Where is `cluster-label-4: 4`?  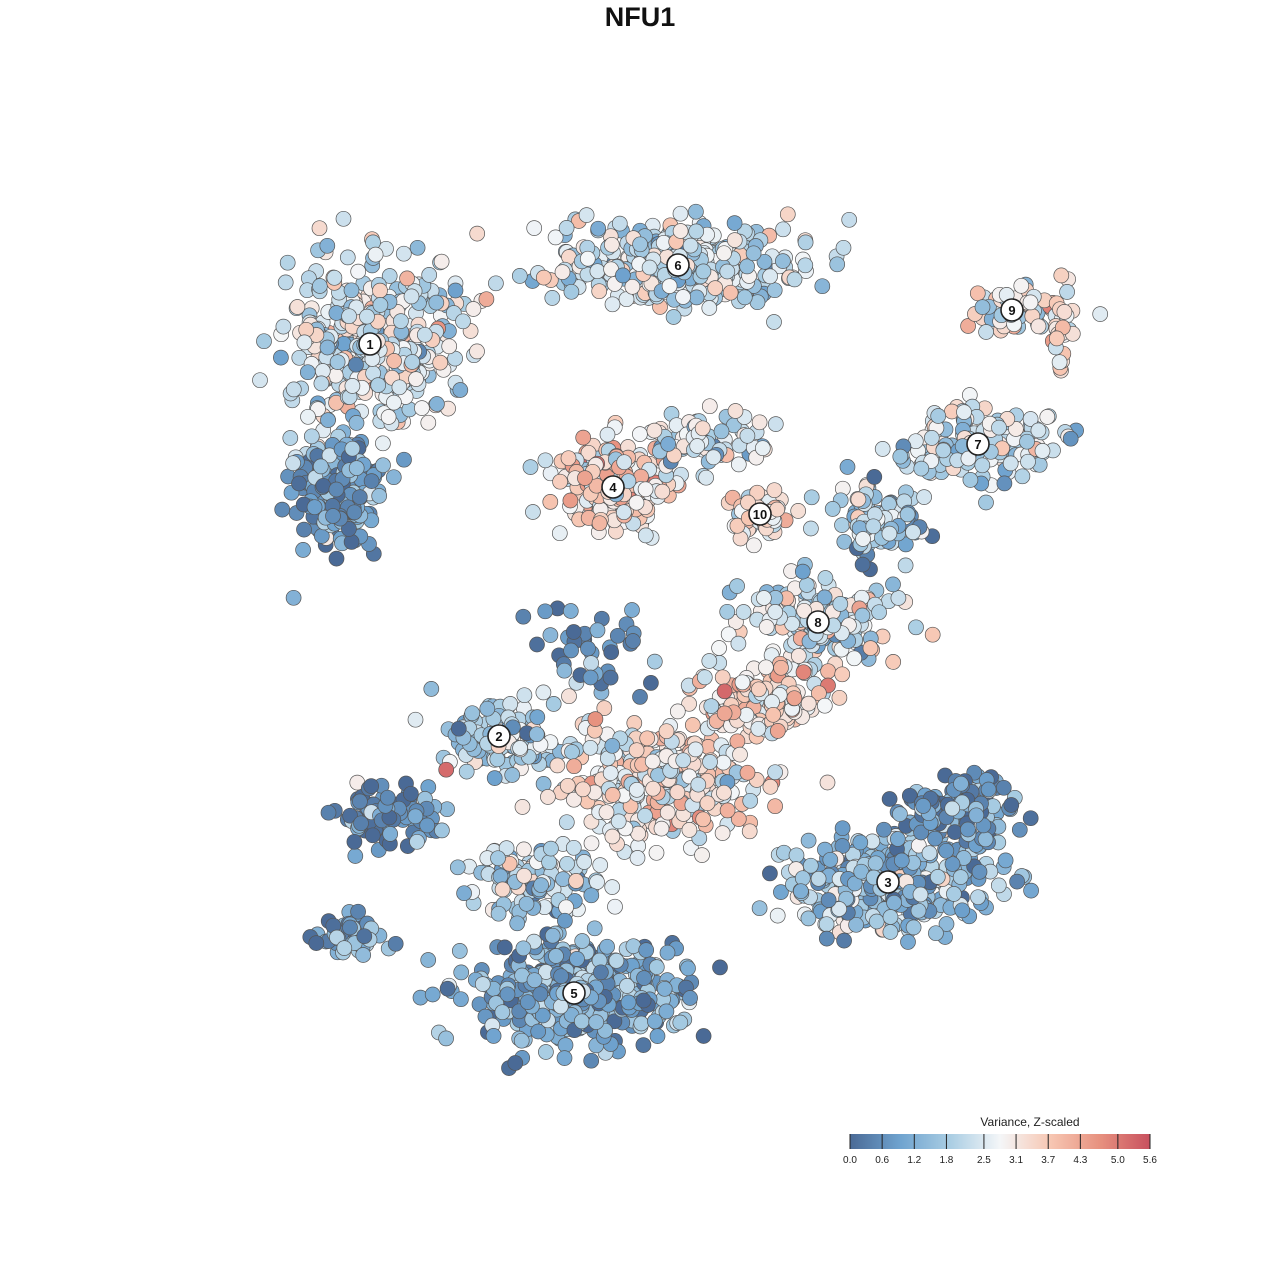
cluster-label-4: 4 is located at coordinates (613, 487).